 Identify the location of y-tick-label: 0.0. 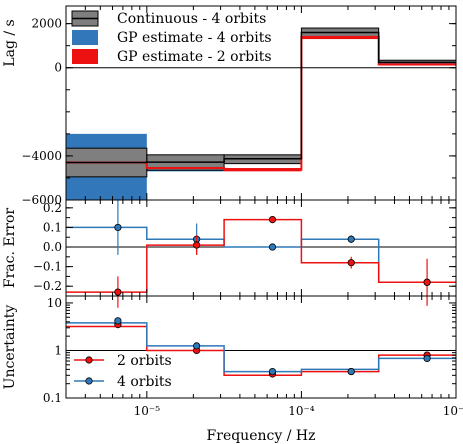
(52, 247).